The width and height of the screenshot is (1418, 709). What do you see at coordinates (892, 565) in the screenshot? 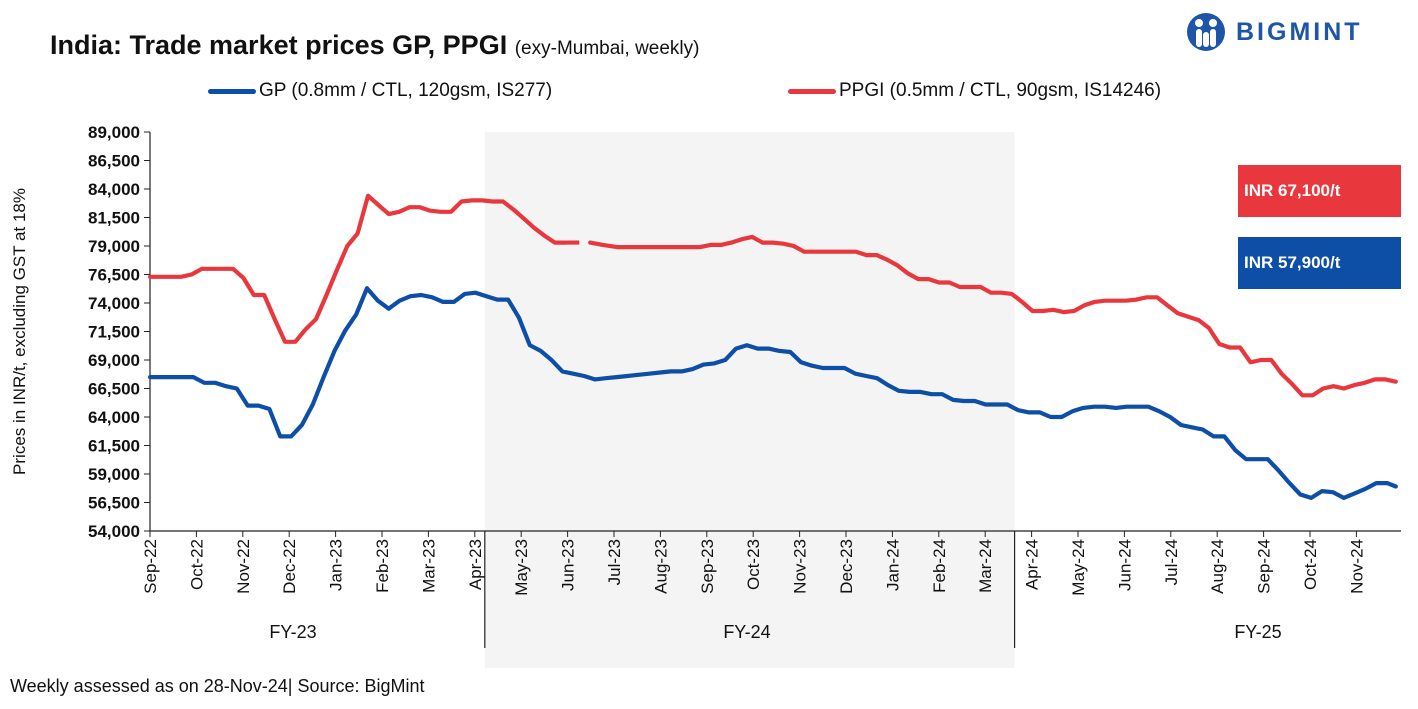
I see `x-tick-label: Jan-24` at bounding box center [892, 565].